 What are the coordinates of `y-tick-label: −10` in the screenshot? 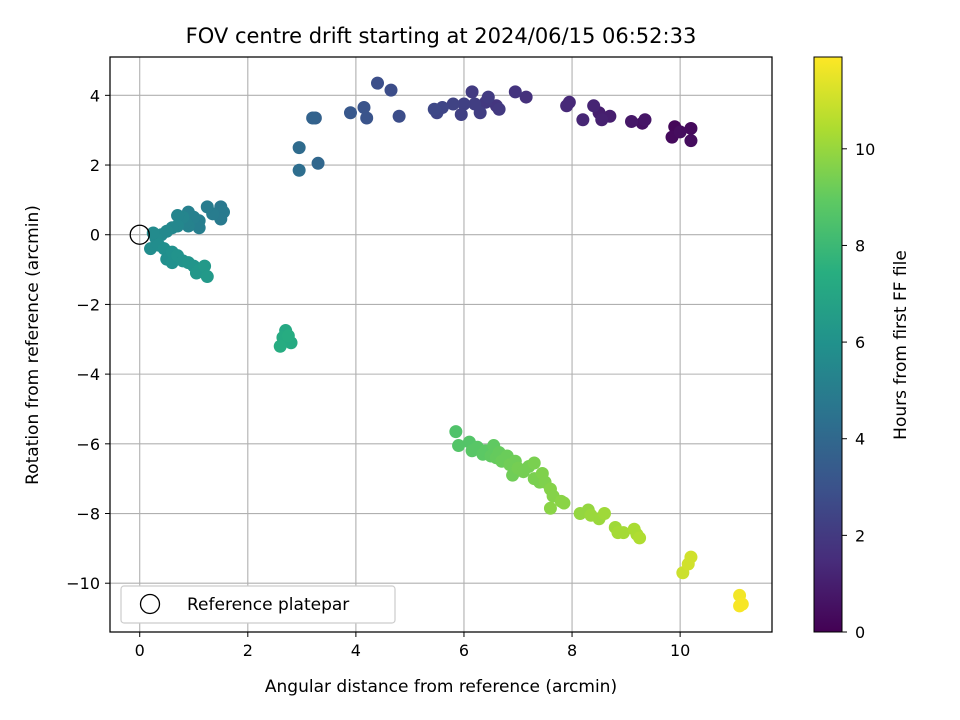 It's located at (83, 583).